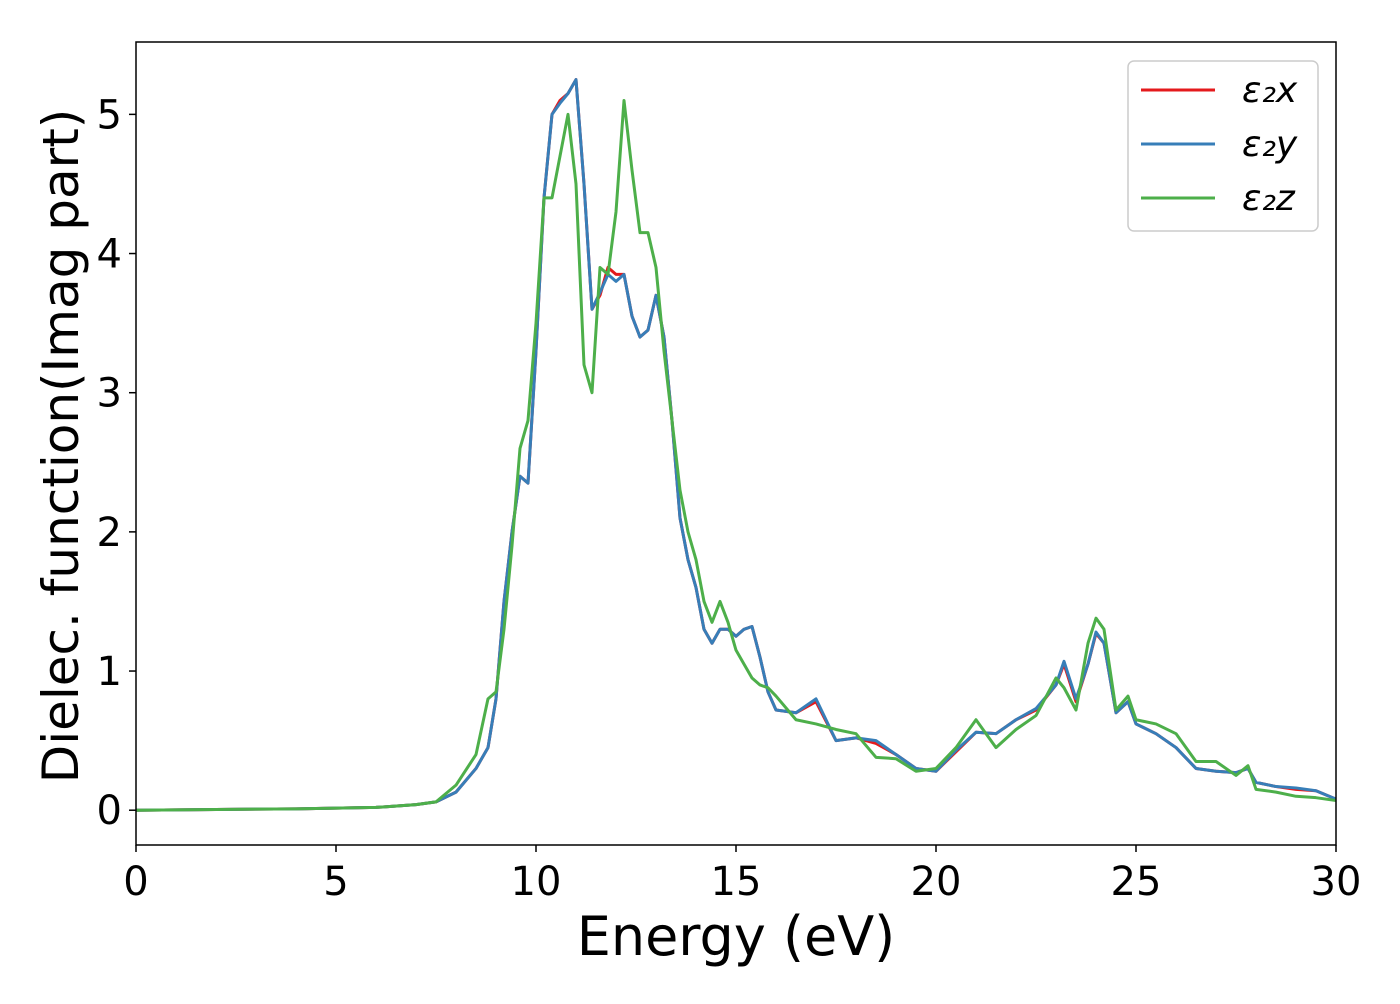 The width and height of the screenshot is (1400, 1004). I want to click on x-tick-label: 10, so click(536, 882).